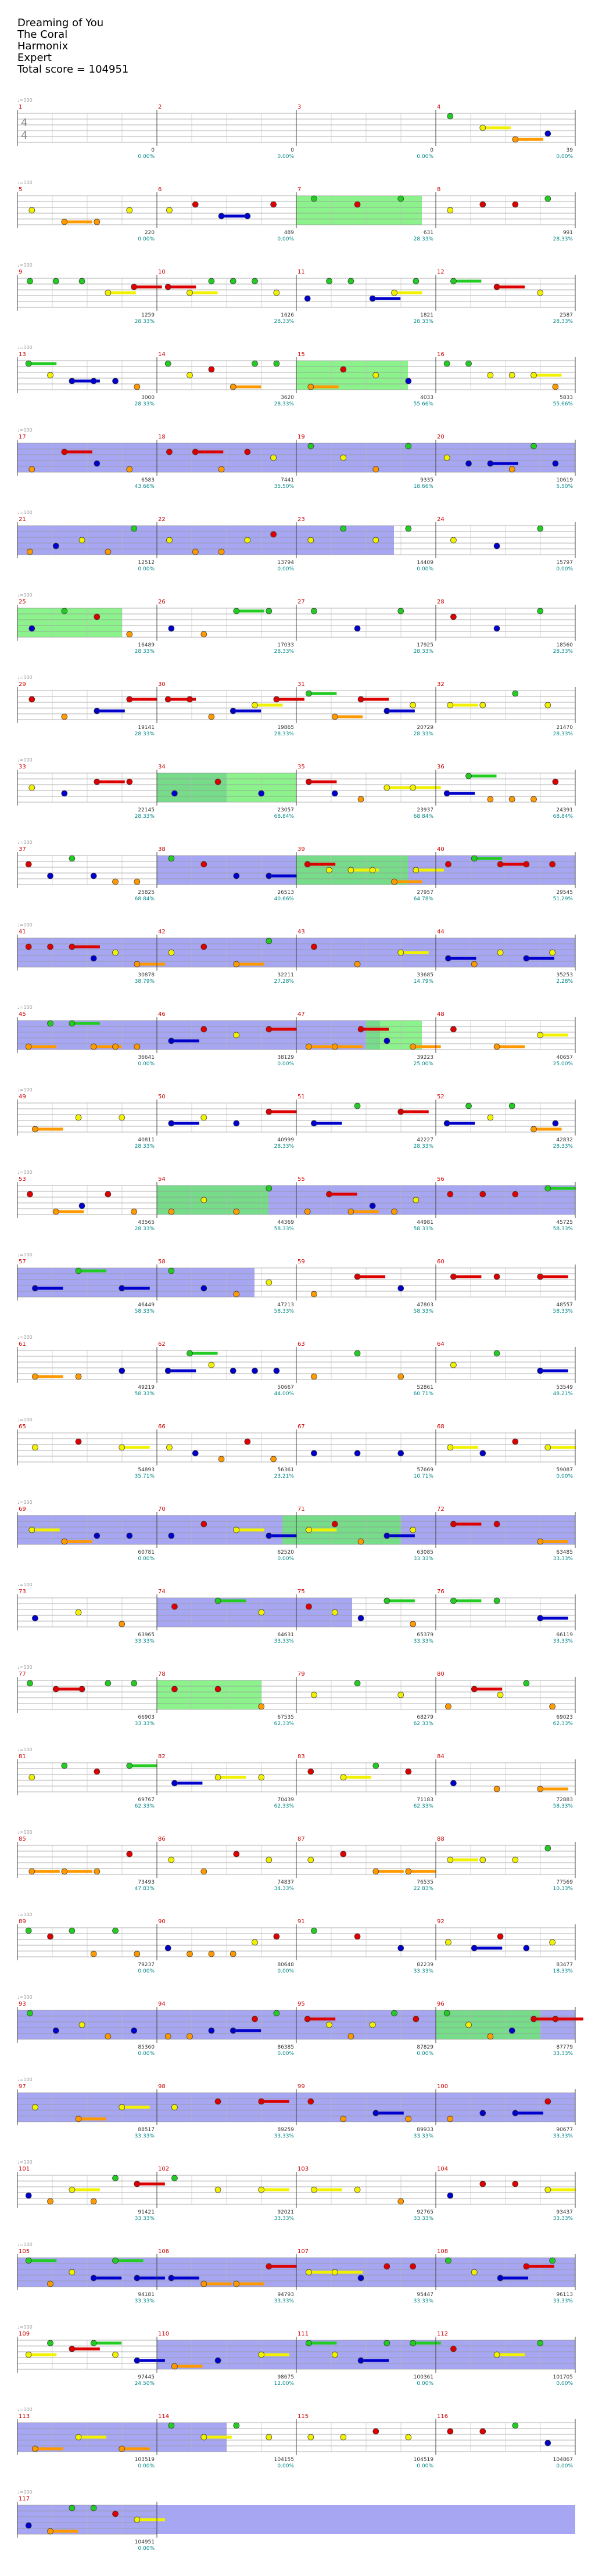 The image size is (595, 2576). What do you see at coordinates (163, 2251) in the screenshot?
I see `measure-number: 106` at bounding box center [163, 2251].